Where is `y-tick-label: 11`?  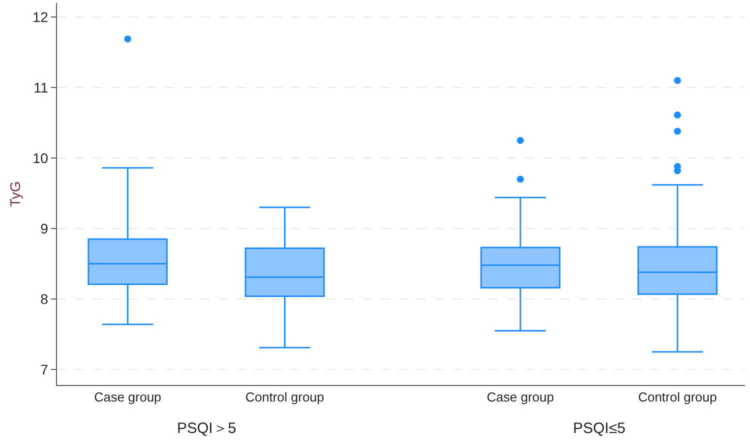
y-tick-label: 11 is located at coordinates (41, 87).